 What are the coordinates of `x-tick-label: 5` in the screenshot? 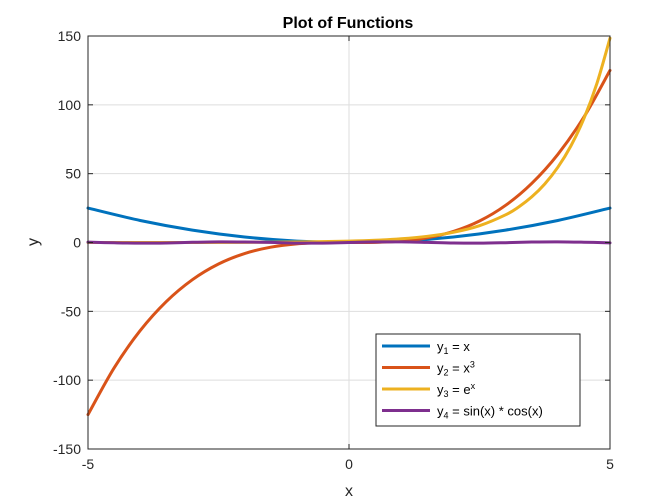 It's located at (610, 464).